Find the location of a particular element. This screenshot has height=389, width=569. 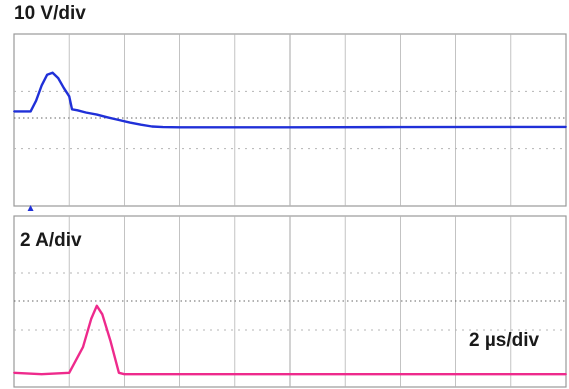

trigger-marker is located at coordinates (30, 208).